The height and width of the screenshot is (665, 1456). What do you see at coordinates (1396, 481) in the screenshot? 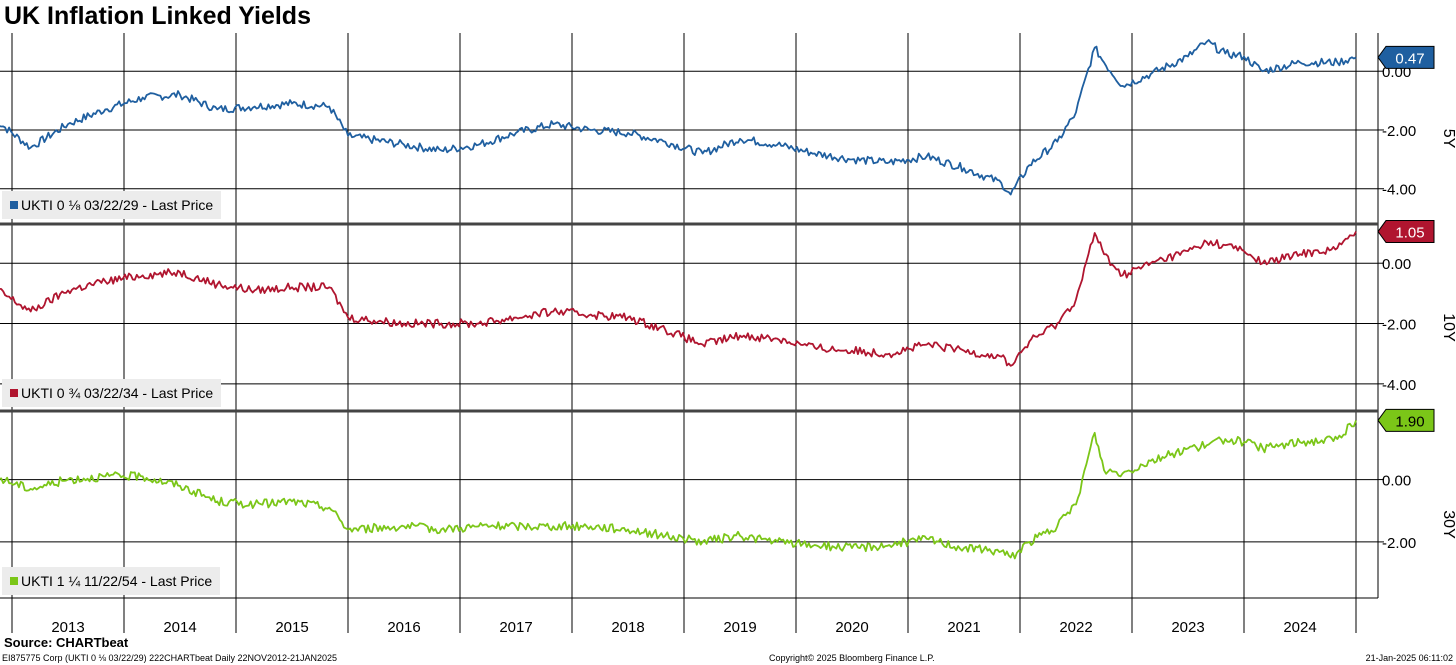
I see `y-tick-label-30y-0-00: 0.00` at bounding box center [1396, 481].